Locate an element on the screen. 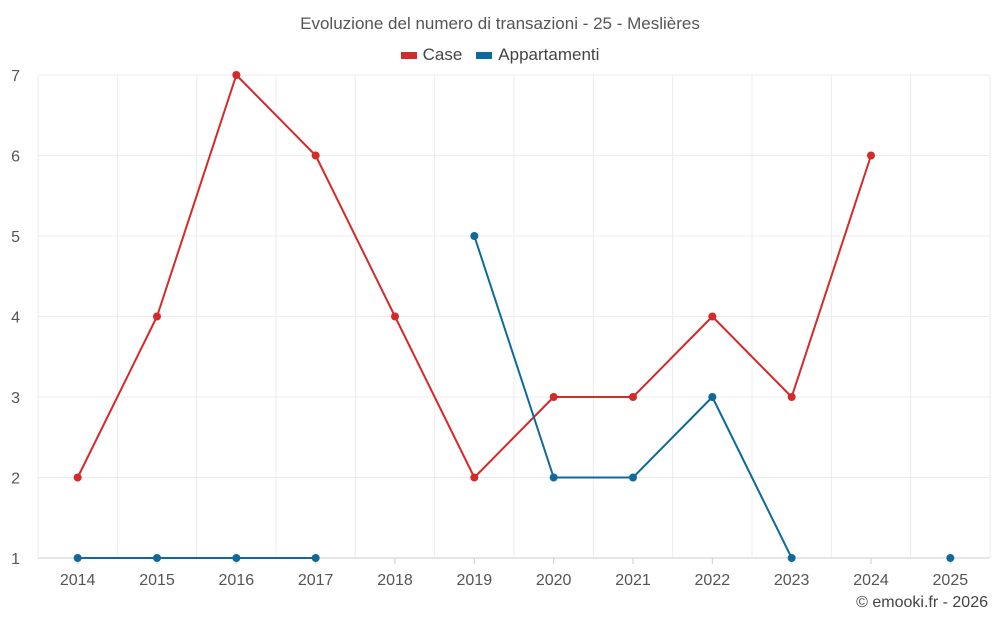 The width and height of the screenshot is (1000, 625). data-point-appartamenti-2020 is located at coordinates (553, 477).